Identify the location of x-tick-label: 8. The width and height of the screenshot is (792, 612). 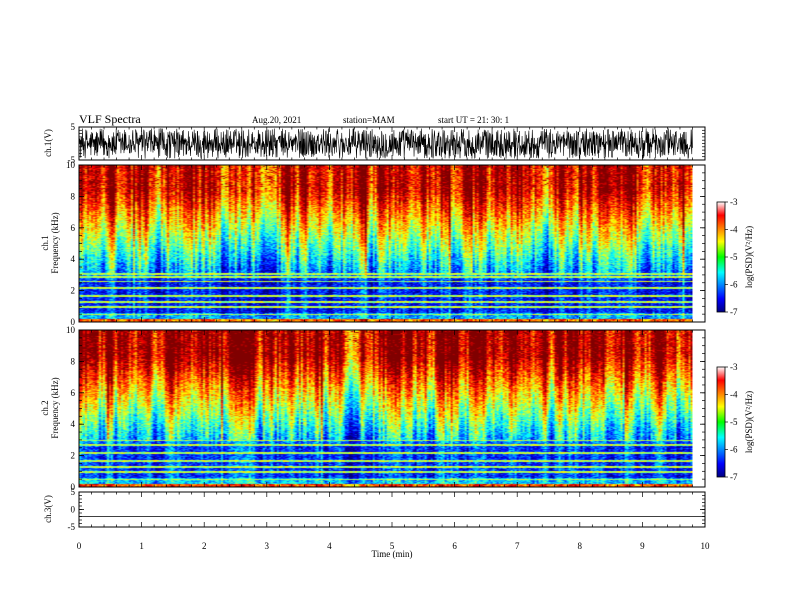
(580, 546).